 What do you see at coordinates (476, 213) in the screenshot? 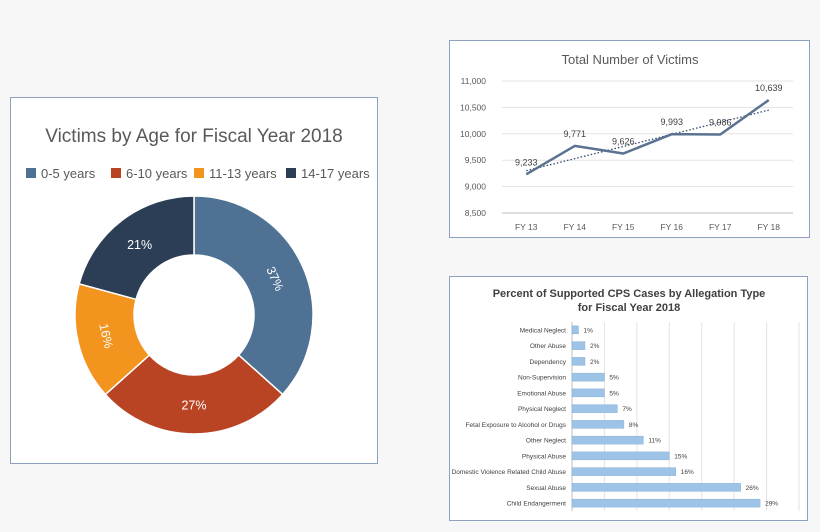
I see `line-y-tick-0: 8,500` at bounding box center [476, 213].